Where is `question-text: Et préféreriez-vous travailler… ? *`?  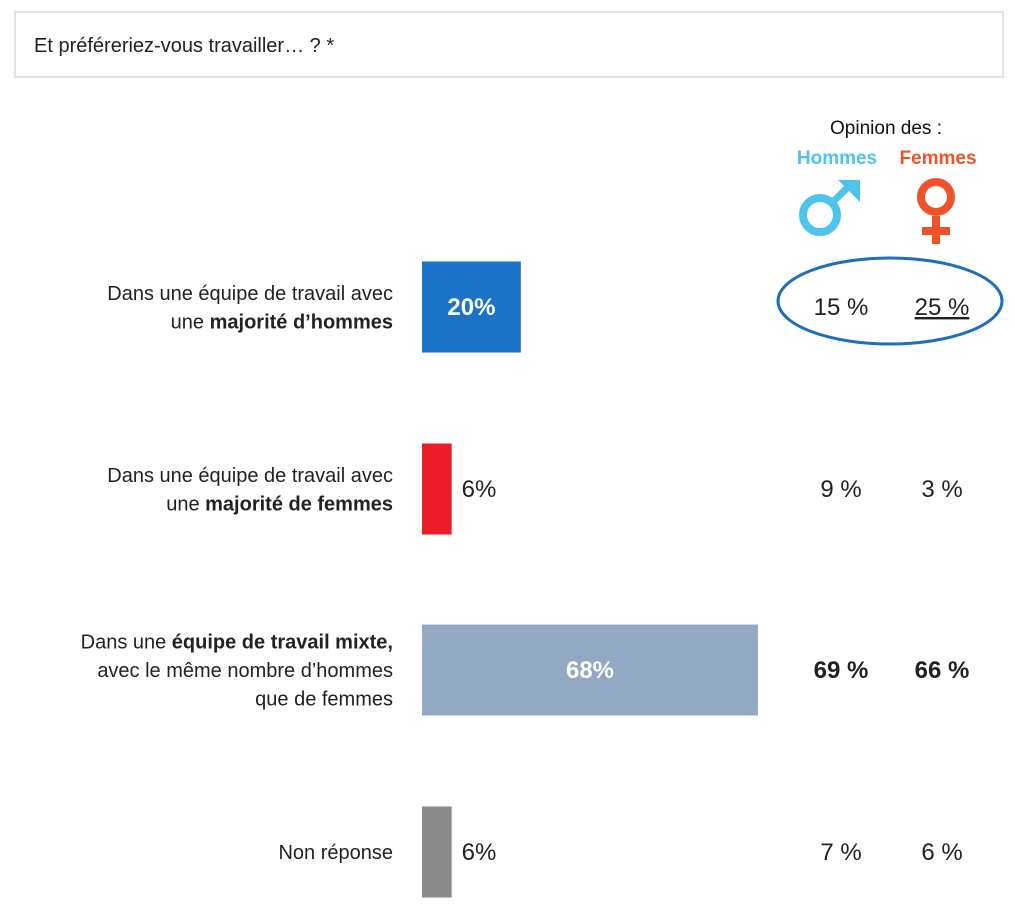 question-text: Et préféreriez-vous travailler… ? * is located at coordinates (184, 46).